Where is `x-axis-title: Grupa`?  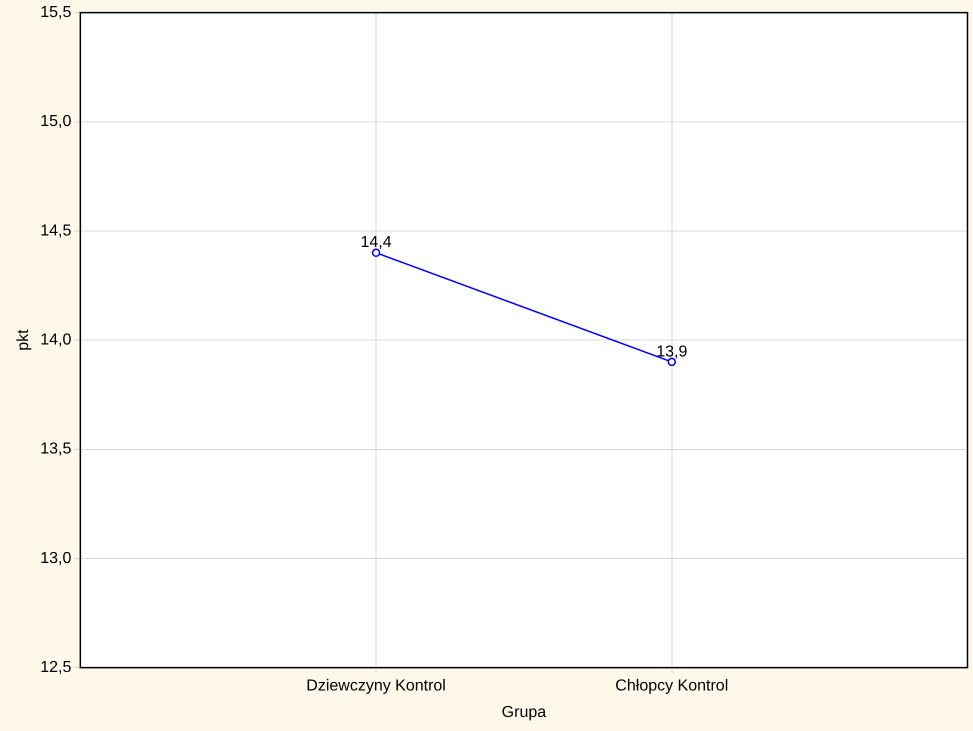
x-axis-title: Grupa is located at coordinates (524, 712).